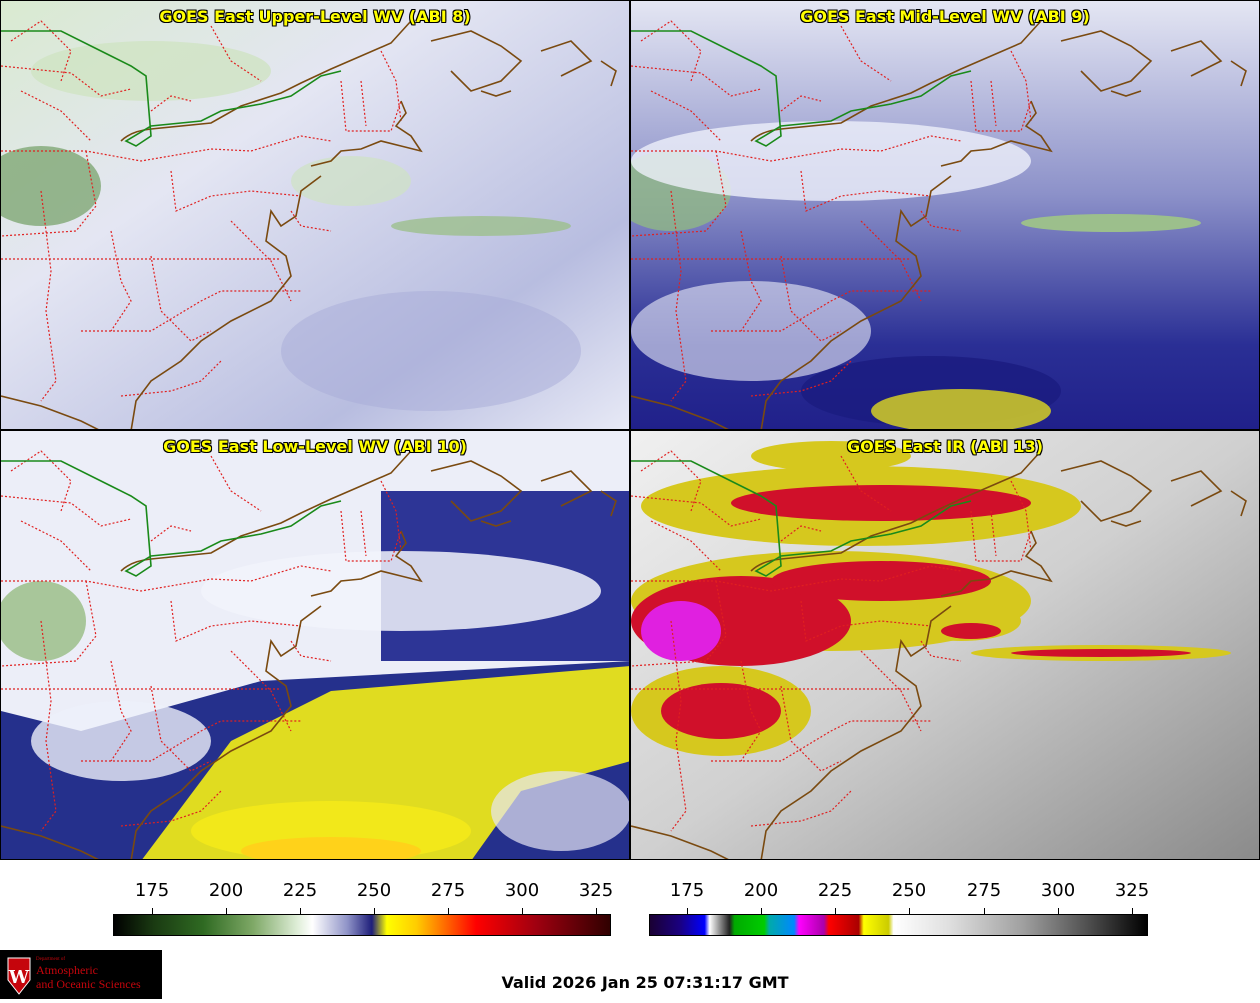  Describe the element at coordinates (315, 16) in the screenshot. I see `panel-title: GOES East Upper-Level WV (ABI 8)` at that location.